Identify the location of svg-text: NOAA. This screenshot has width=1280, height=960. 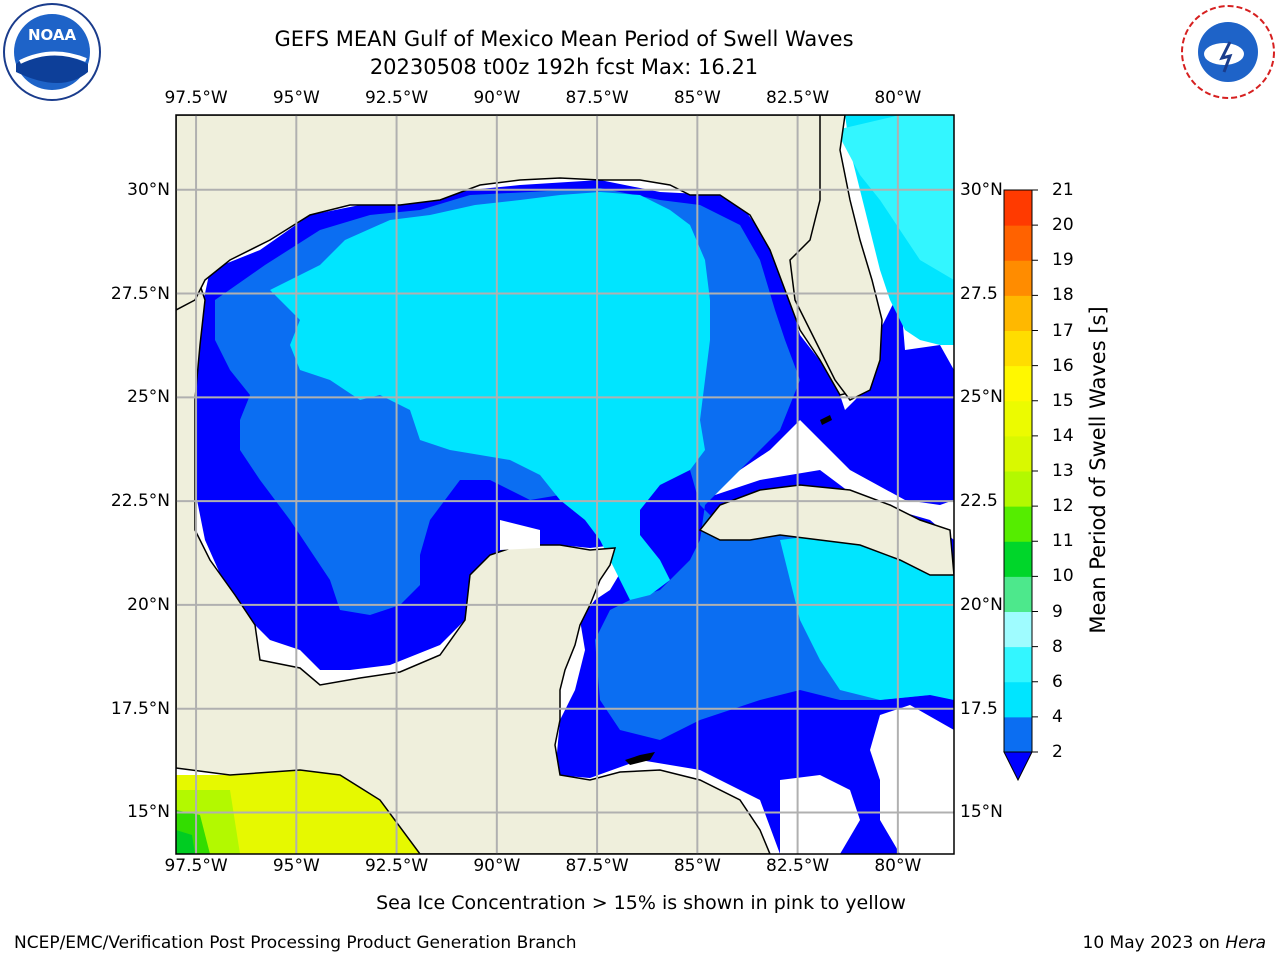
(52, 35).